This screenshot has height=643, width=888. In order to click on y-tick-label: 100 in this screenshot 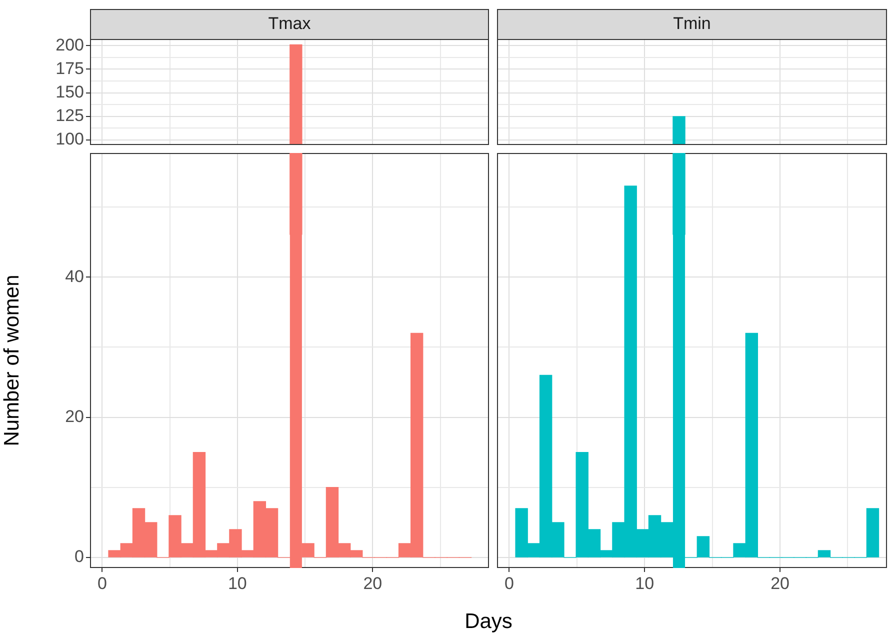, I will do `click(70, 139)`.